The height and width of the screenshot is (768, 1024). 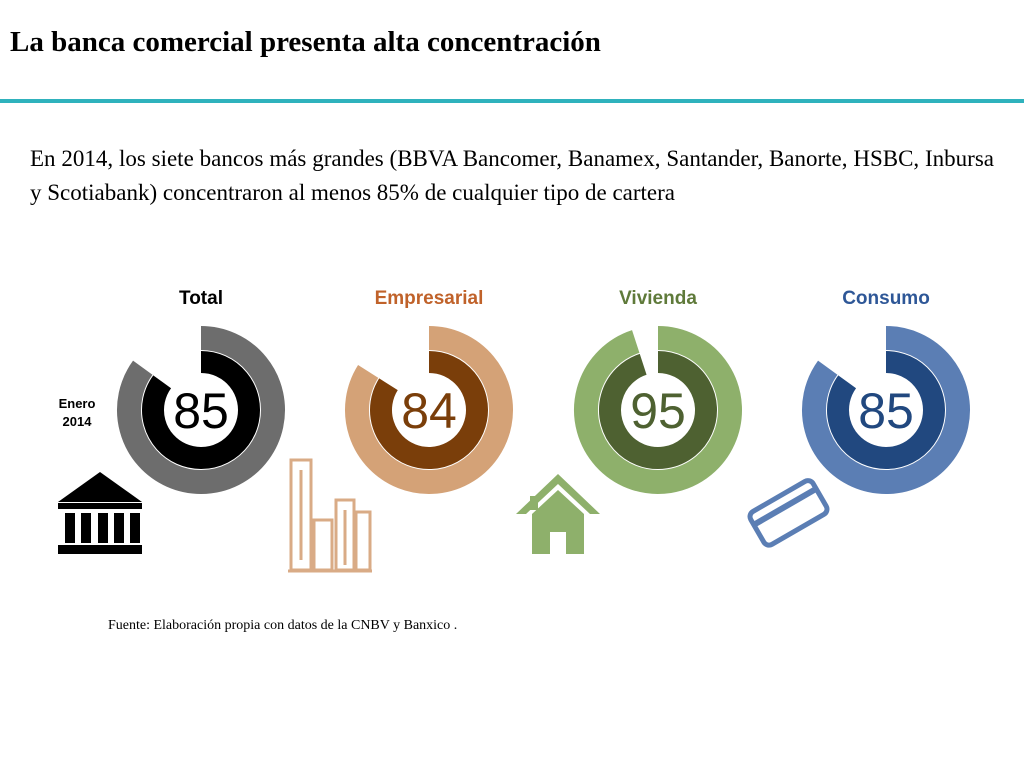 I want to click on donut-title-empresarial: Empresarial, so click(x=429, y=298).